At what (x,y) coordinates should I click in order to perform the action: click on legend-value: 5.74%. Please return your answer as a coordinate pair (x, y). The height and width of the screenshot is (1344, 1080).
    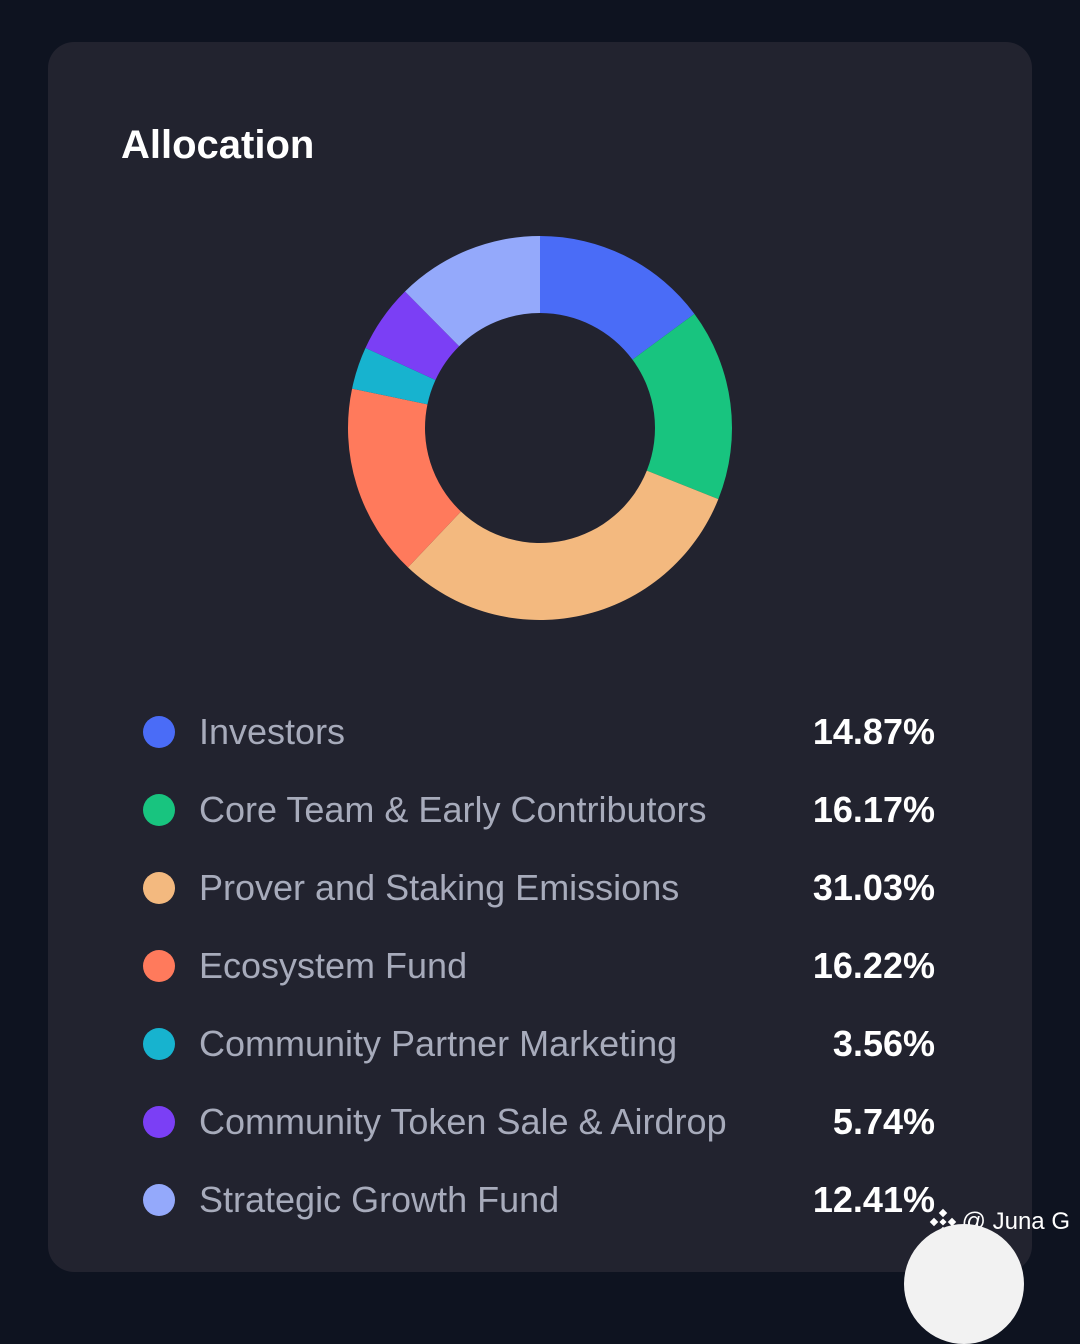
    Looking at the image, I should click on (883, 1121).